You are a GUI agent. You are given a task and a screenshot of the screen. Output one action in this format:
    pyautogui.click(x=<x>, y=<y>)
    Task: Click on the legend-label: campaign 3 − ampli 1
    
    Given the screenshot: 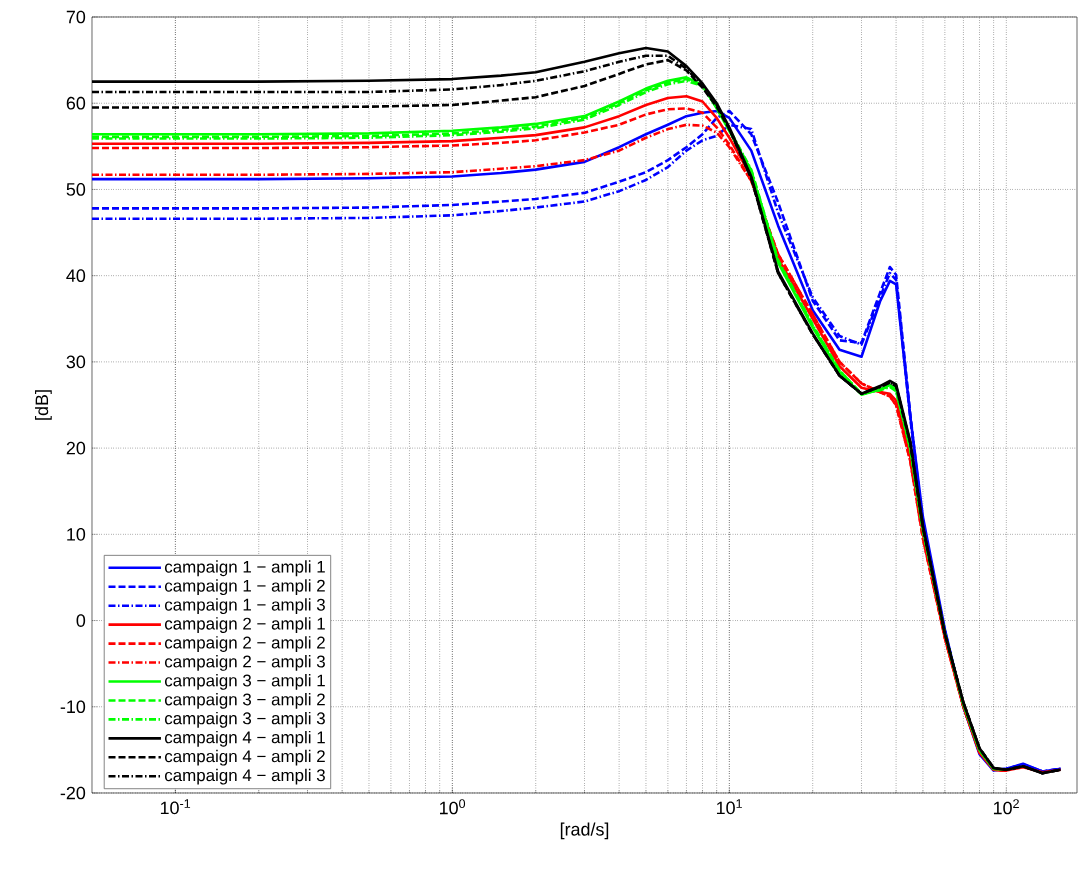 What is the action you would take?
    pyautogui.click(x=244, y=682)
    